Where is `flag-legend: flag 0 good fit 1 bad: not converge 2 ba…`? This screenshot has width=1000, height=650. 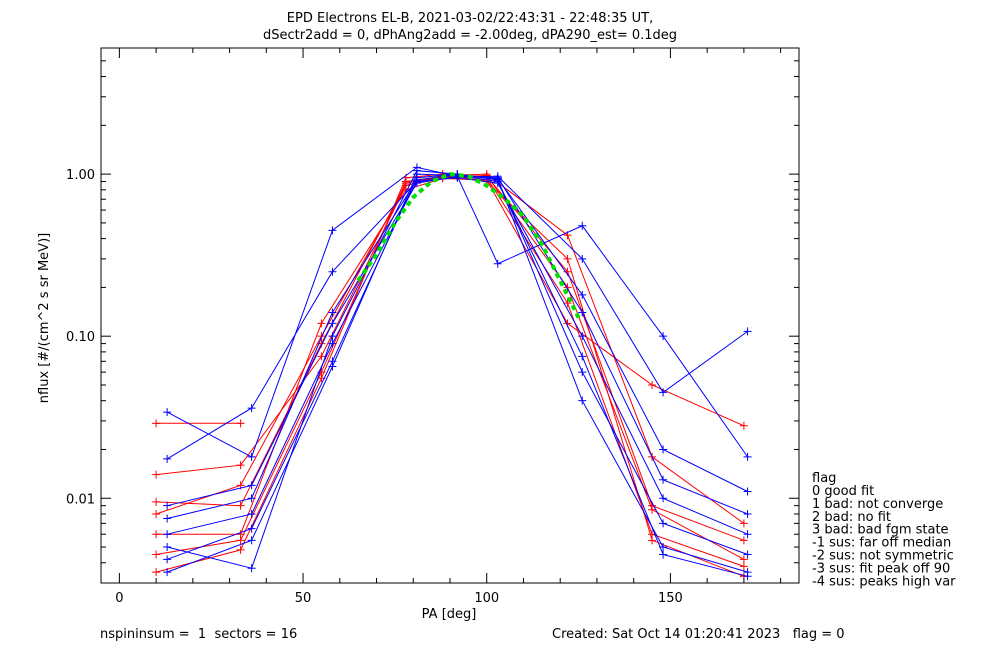
flag-legend: flag 0 good fit 1 bad: not converge 2 ba… is located at coordinates (884, 530).